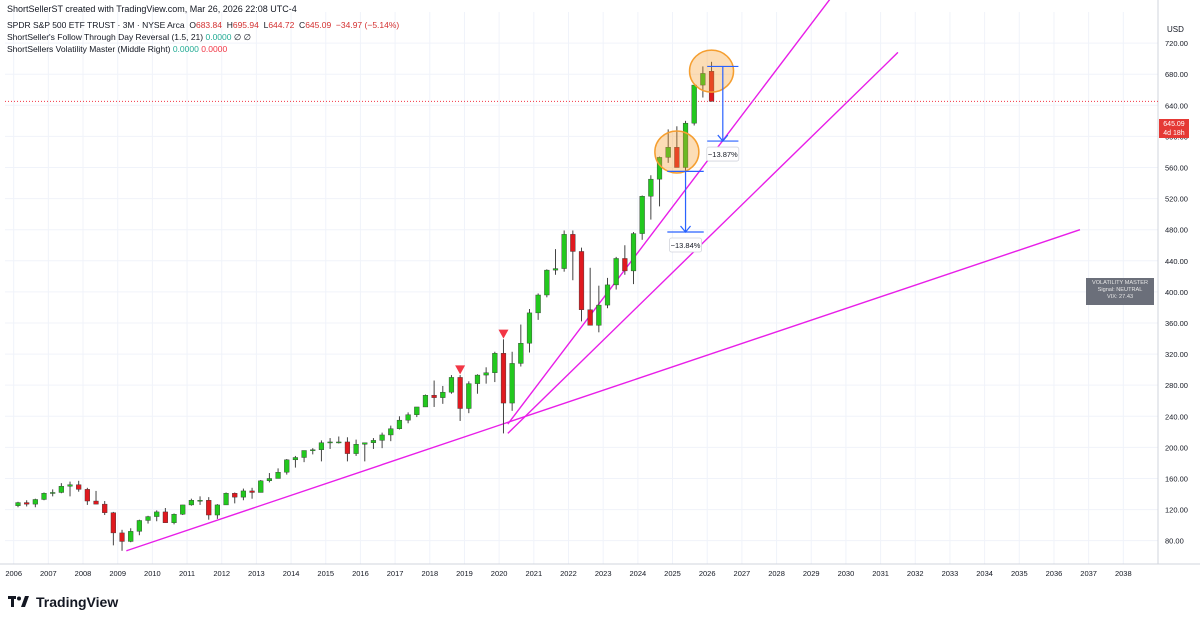  Describe the element at coordinates (1176, 292) in the screenshot. I see `y-tick-label: 400.00` at that location.